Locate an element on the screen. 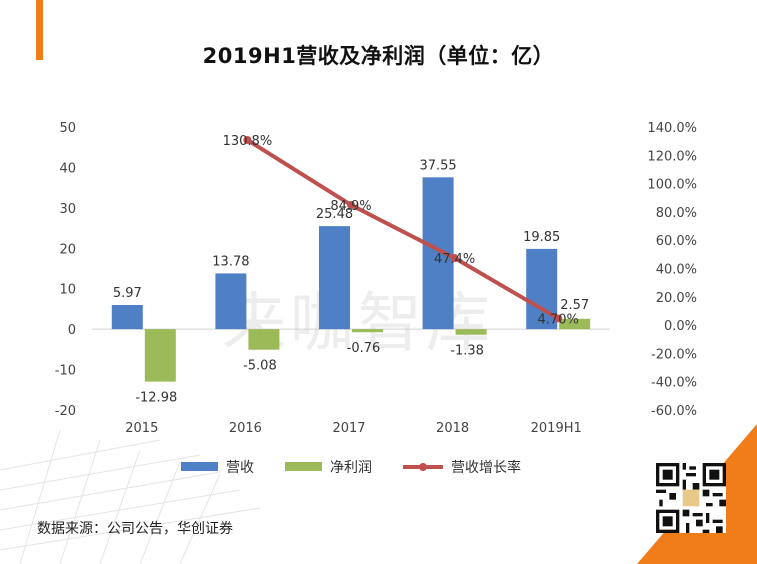 The width and height of the screenshot is (757, 564). left-tick-label: 0 is located at coordinates (72, 330).